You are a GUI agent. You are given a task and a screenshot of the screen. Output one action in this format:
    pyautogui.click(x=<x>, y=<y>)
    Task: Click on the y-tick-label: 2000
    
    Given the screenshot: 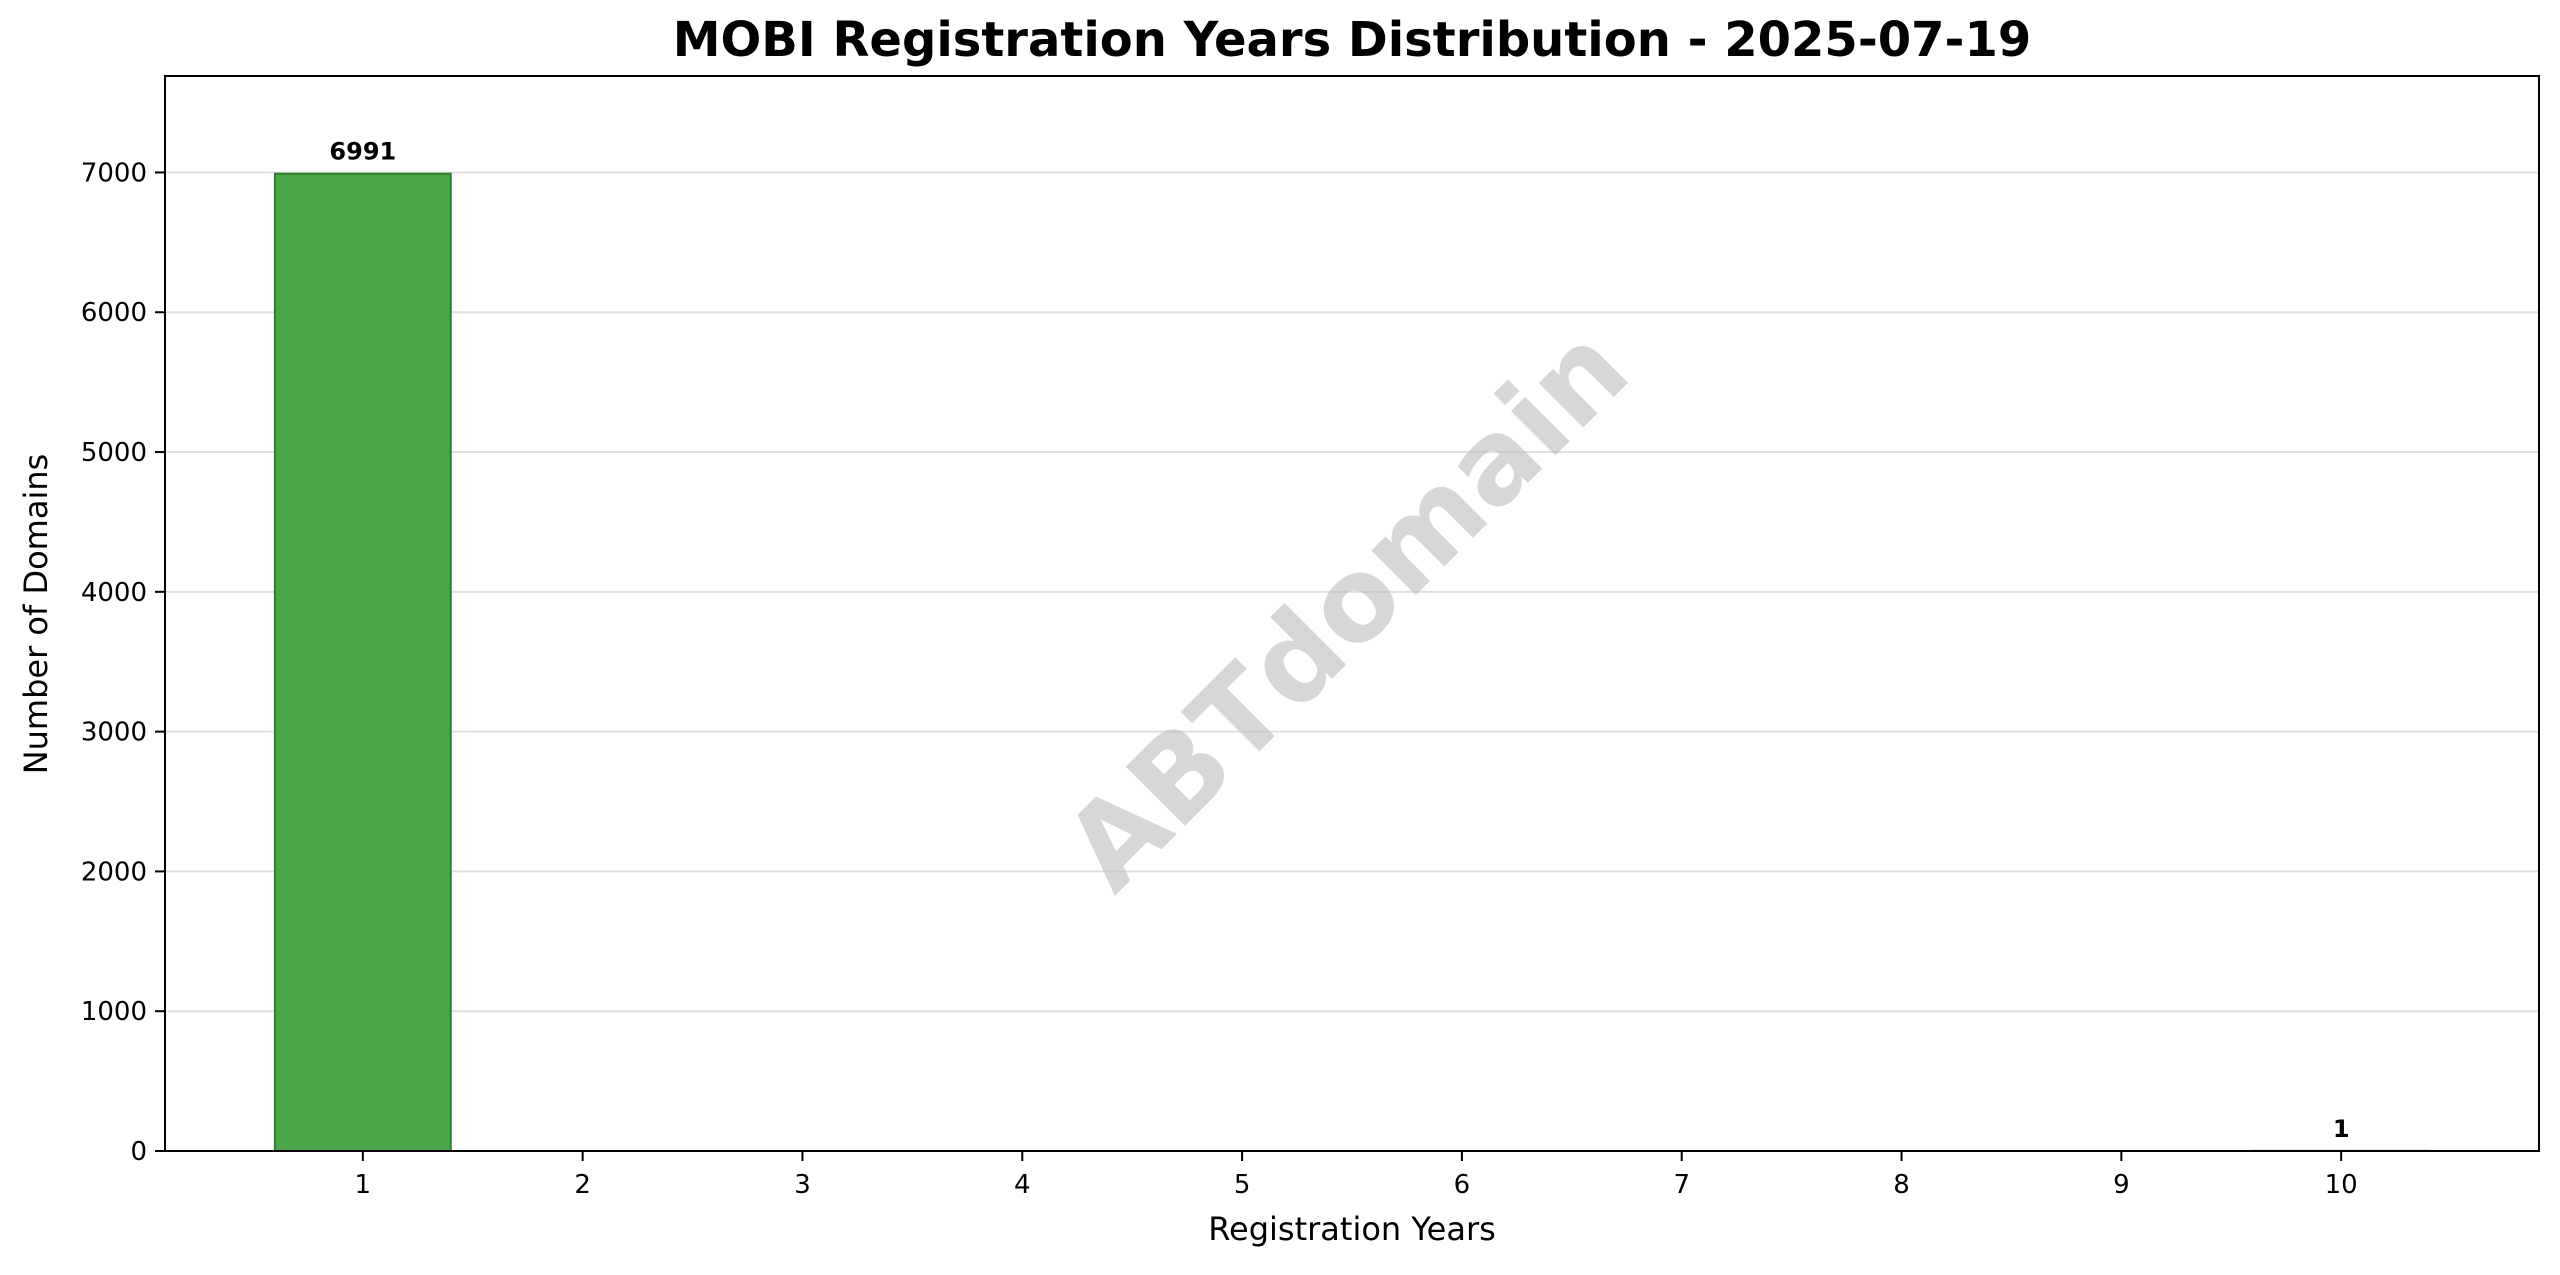 What is the action you would take?
    pyautogui.click(x=114, y=872)
    